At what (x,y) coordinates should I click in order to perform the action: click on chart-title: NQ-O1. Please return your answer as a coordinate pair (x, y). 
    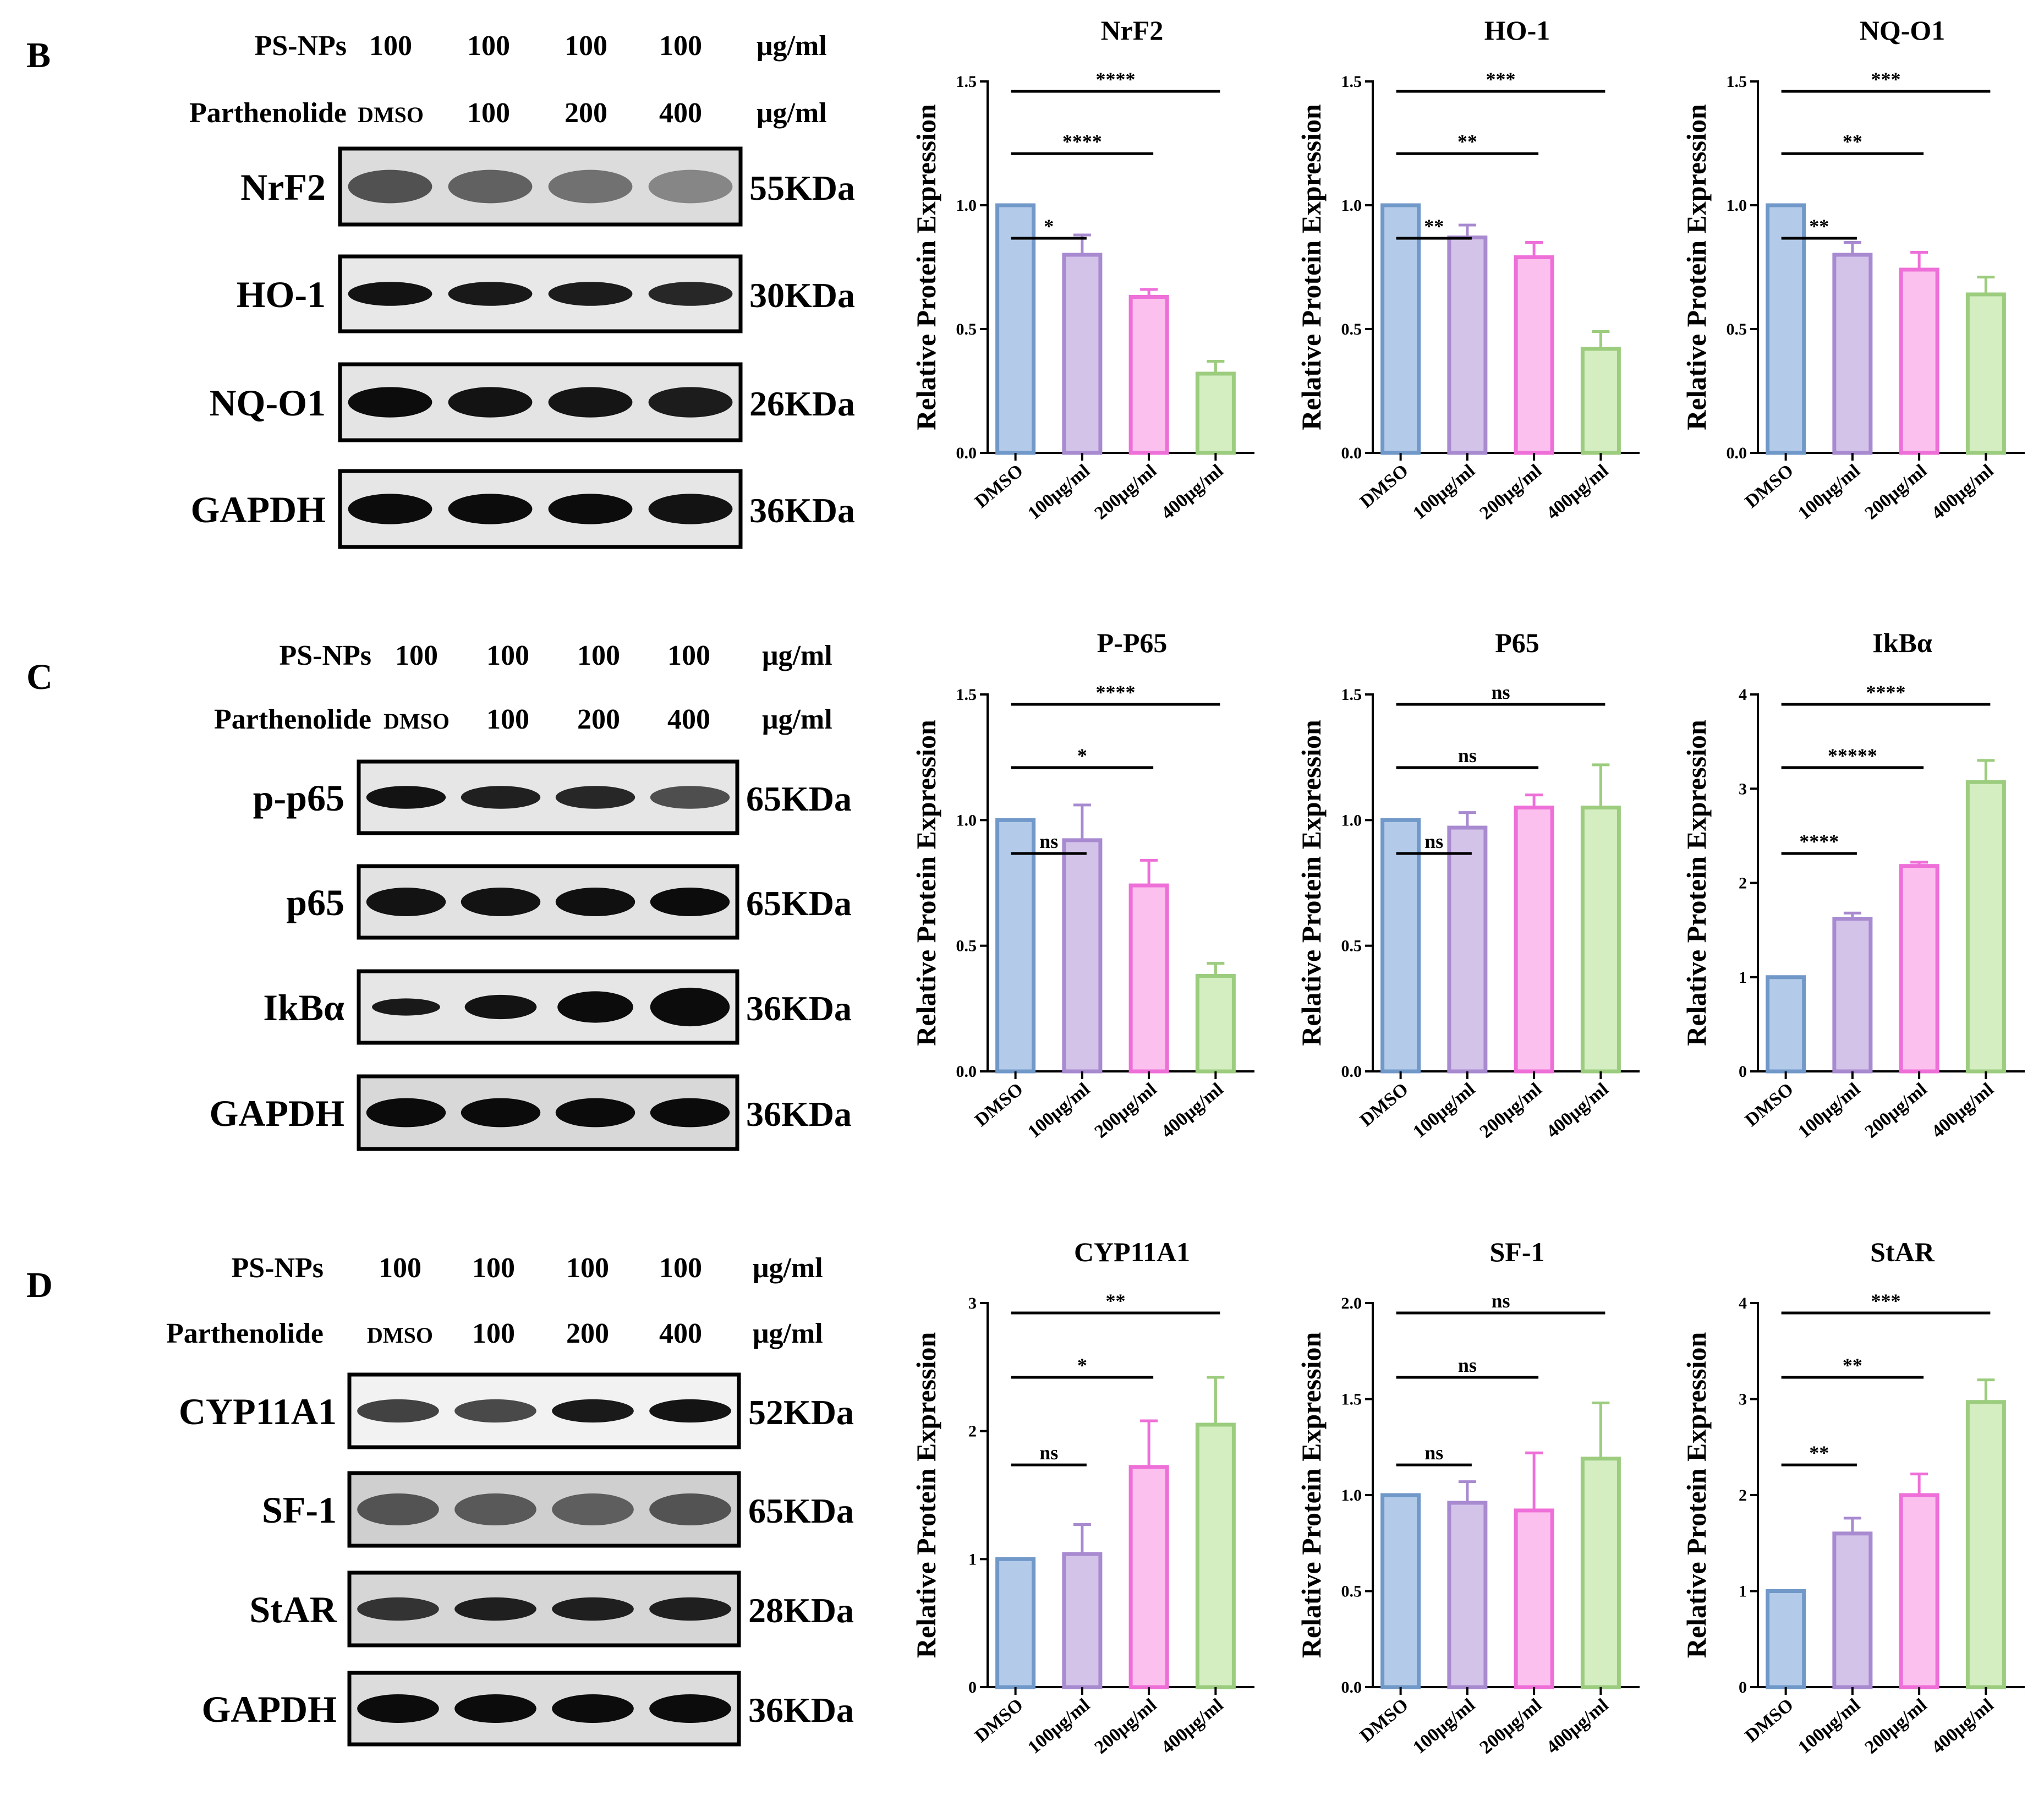
    Looking at the image, I should click on (1903, 30).